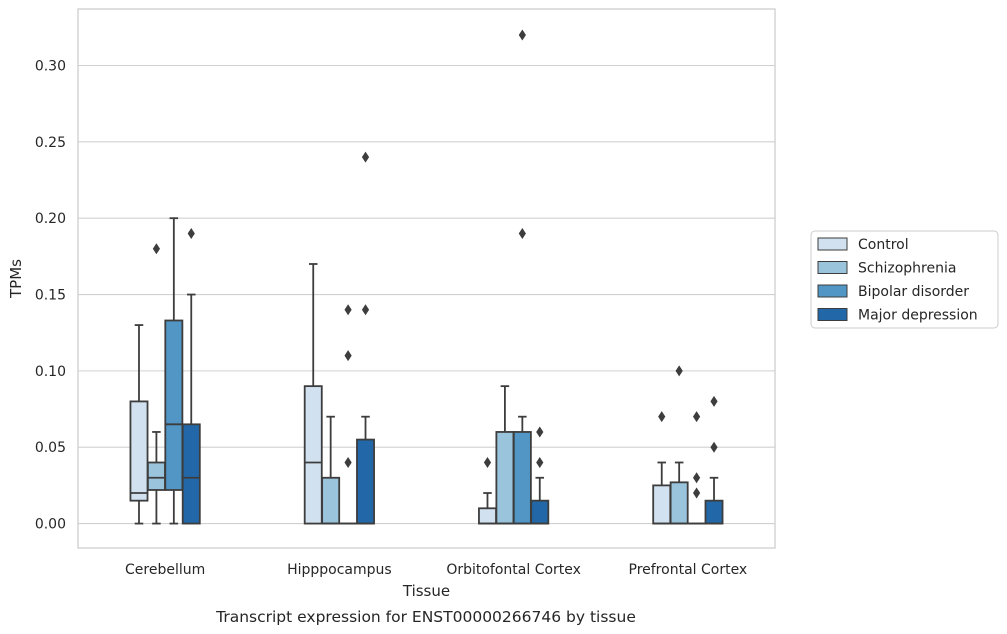 Image resolution: width=1007 pixels, height=634 pixels. I want to click on y-tick-label: 0.15, so click(50, 296).